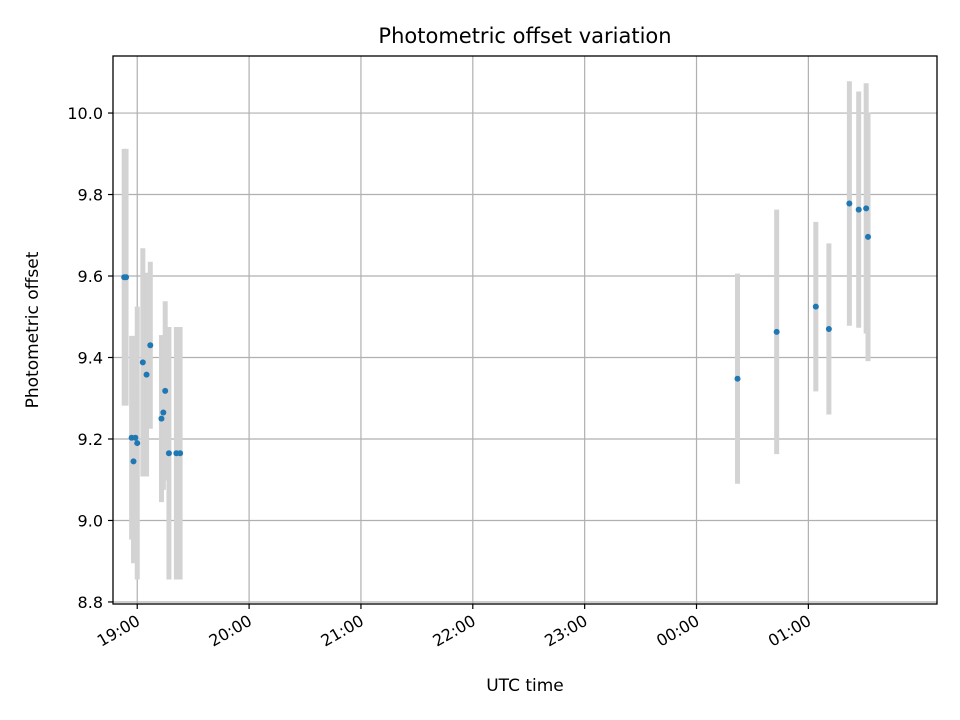  I want to click on y-tick-label: 9.0, so click(90, 520).